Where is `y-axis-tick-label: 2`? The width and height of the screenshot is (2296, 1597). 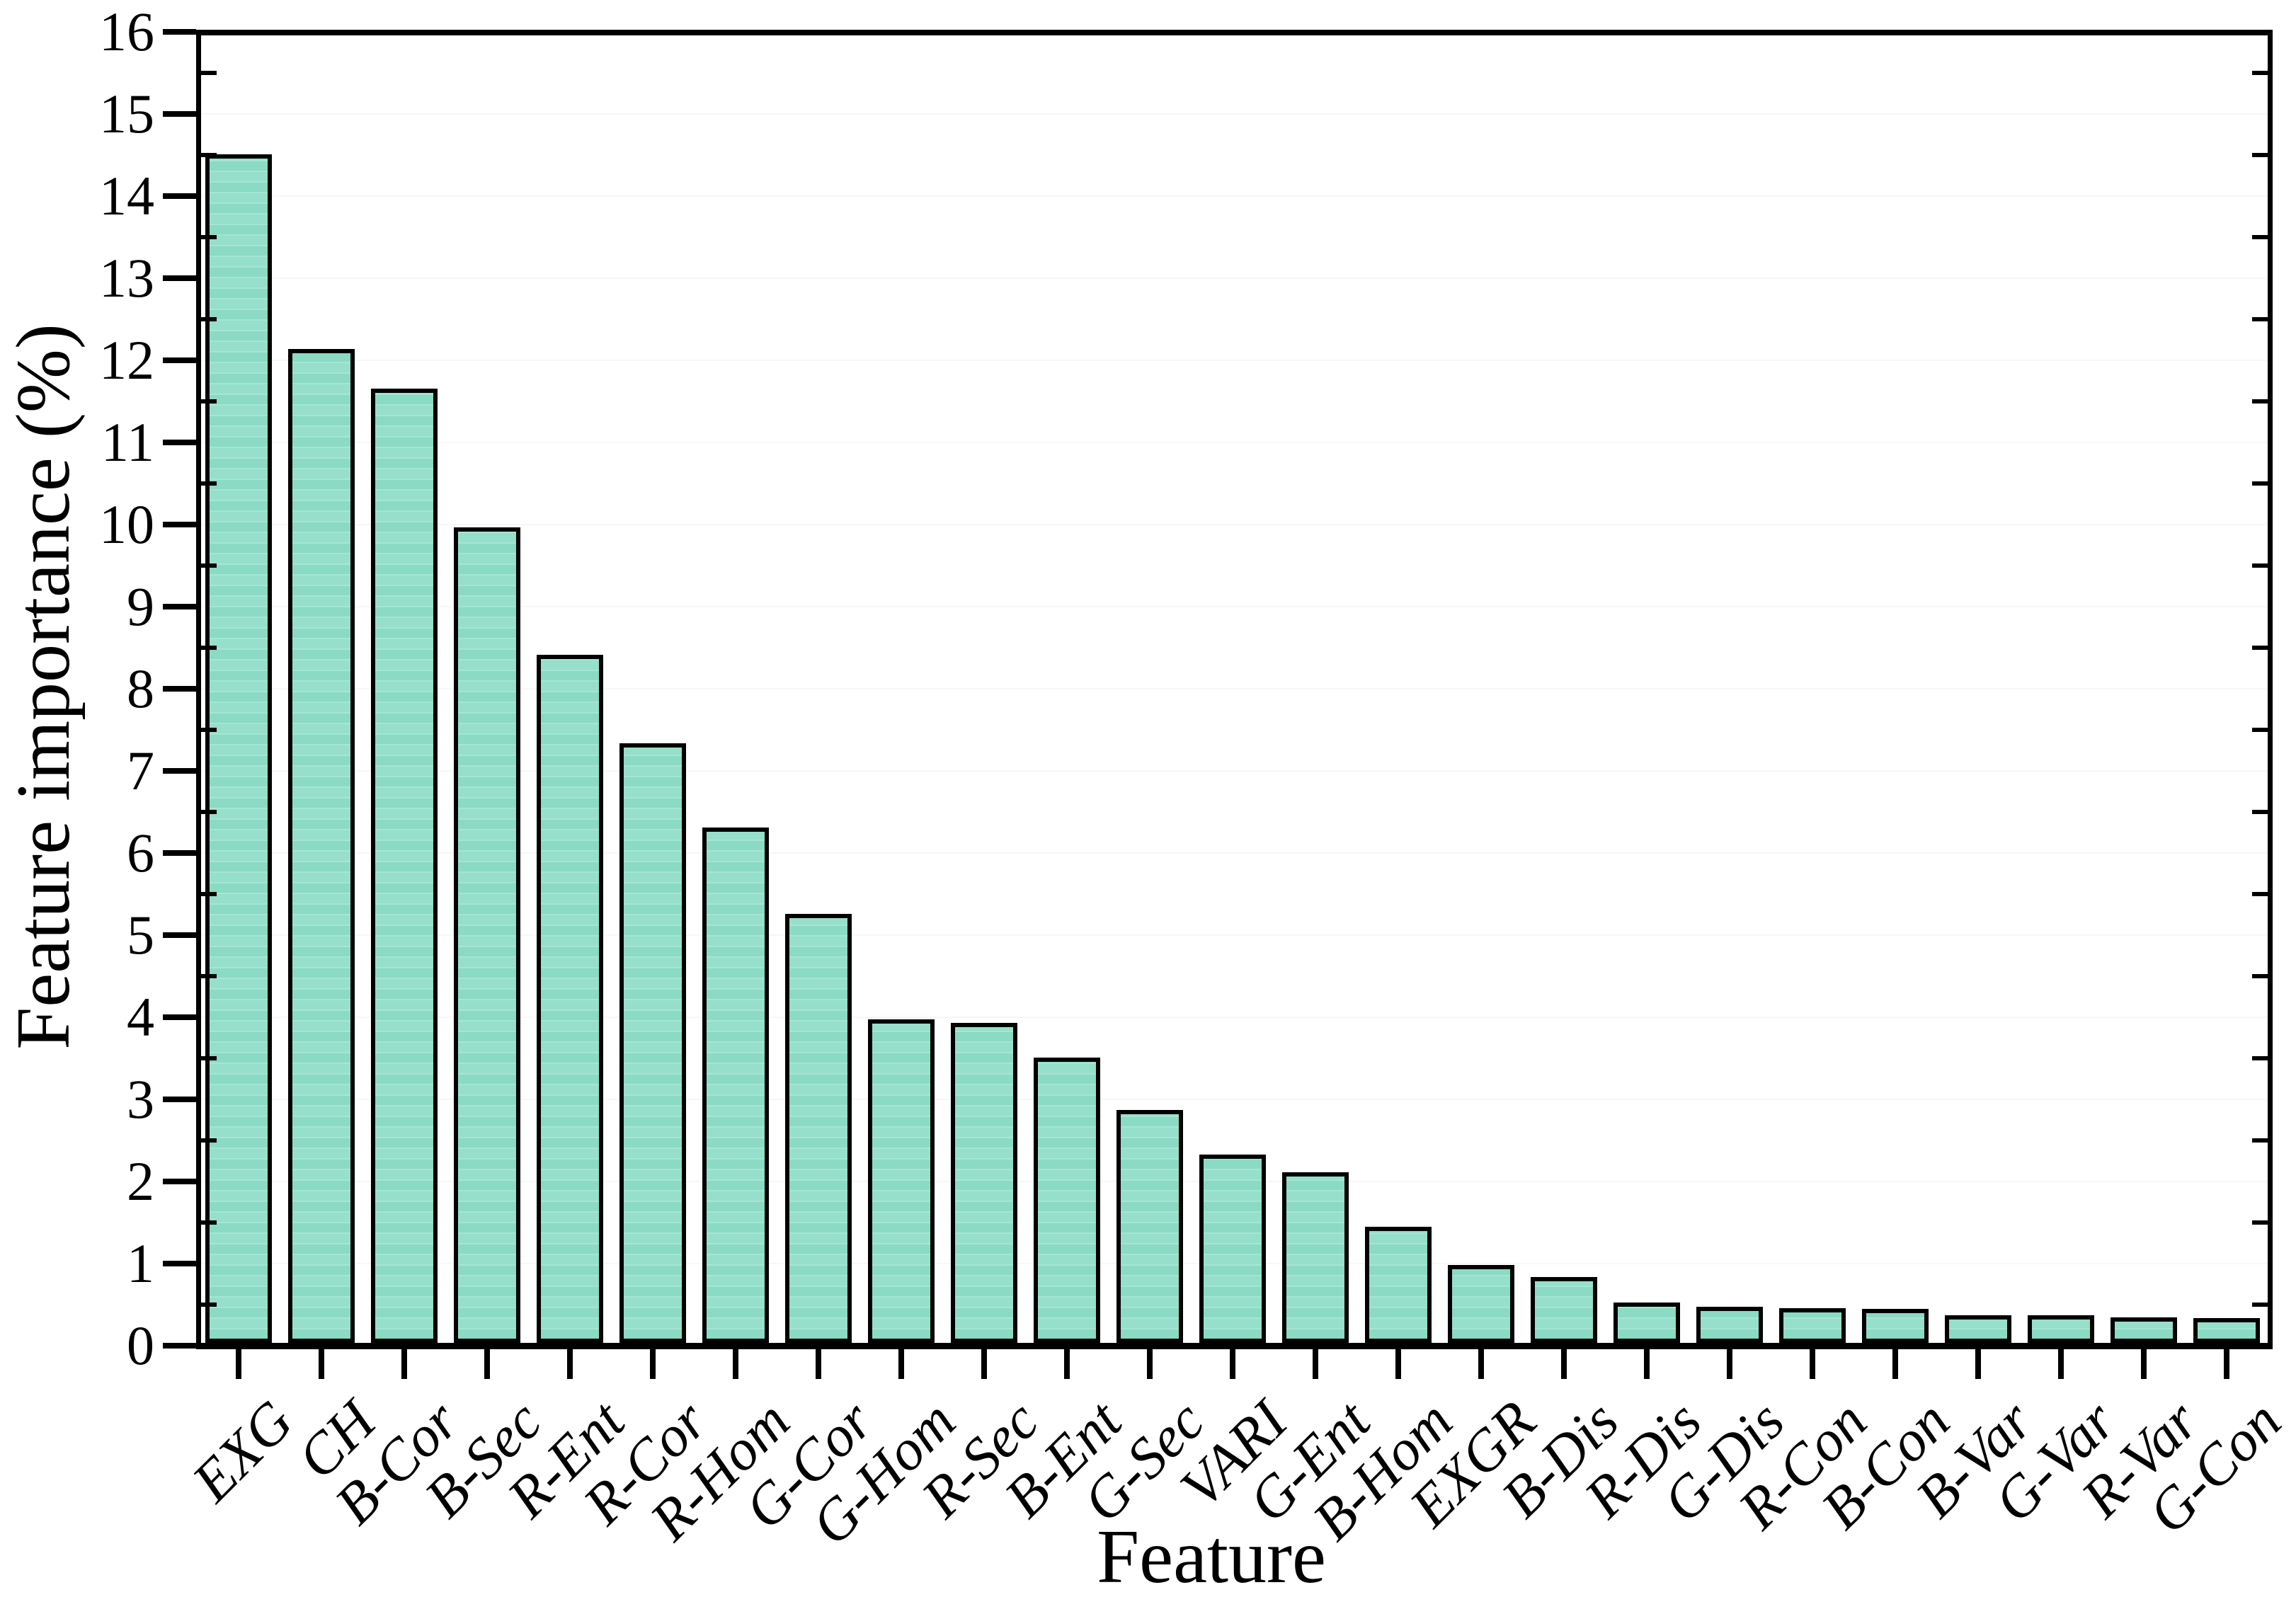 y-axis-tick-label: 2 is located at coordinates (140, 1181).